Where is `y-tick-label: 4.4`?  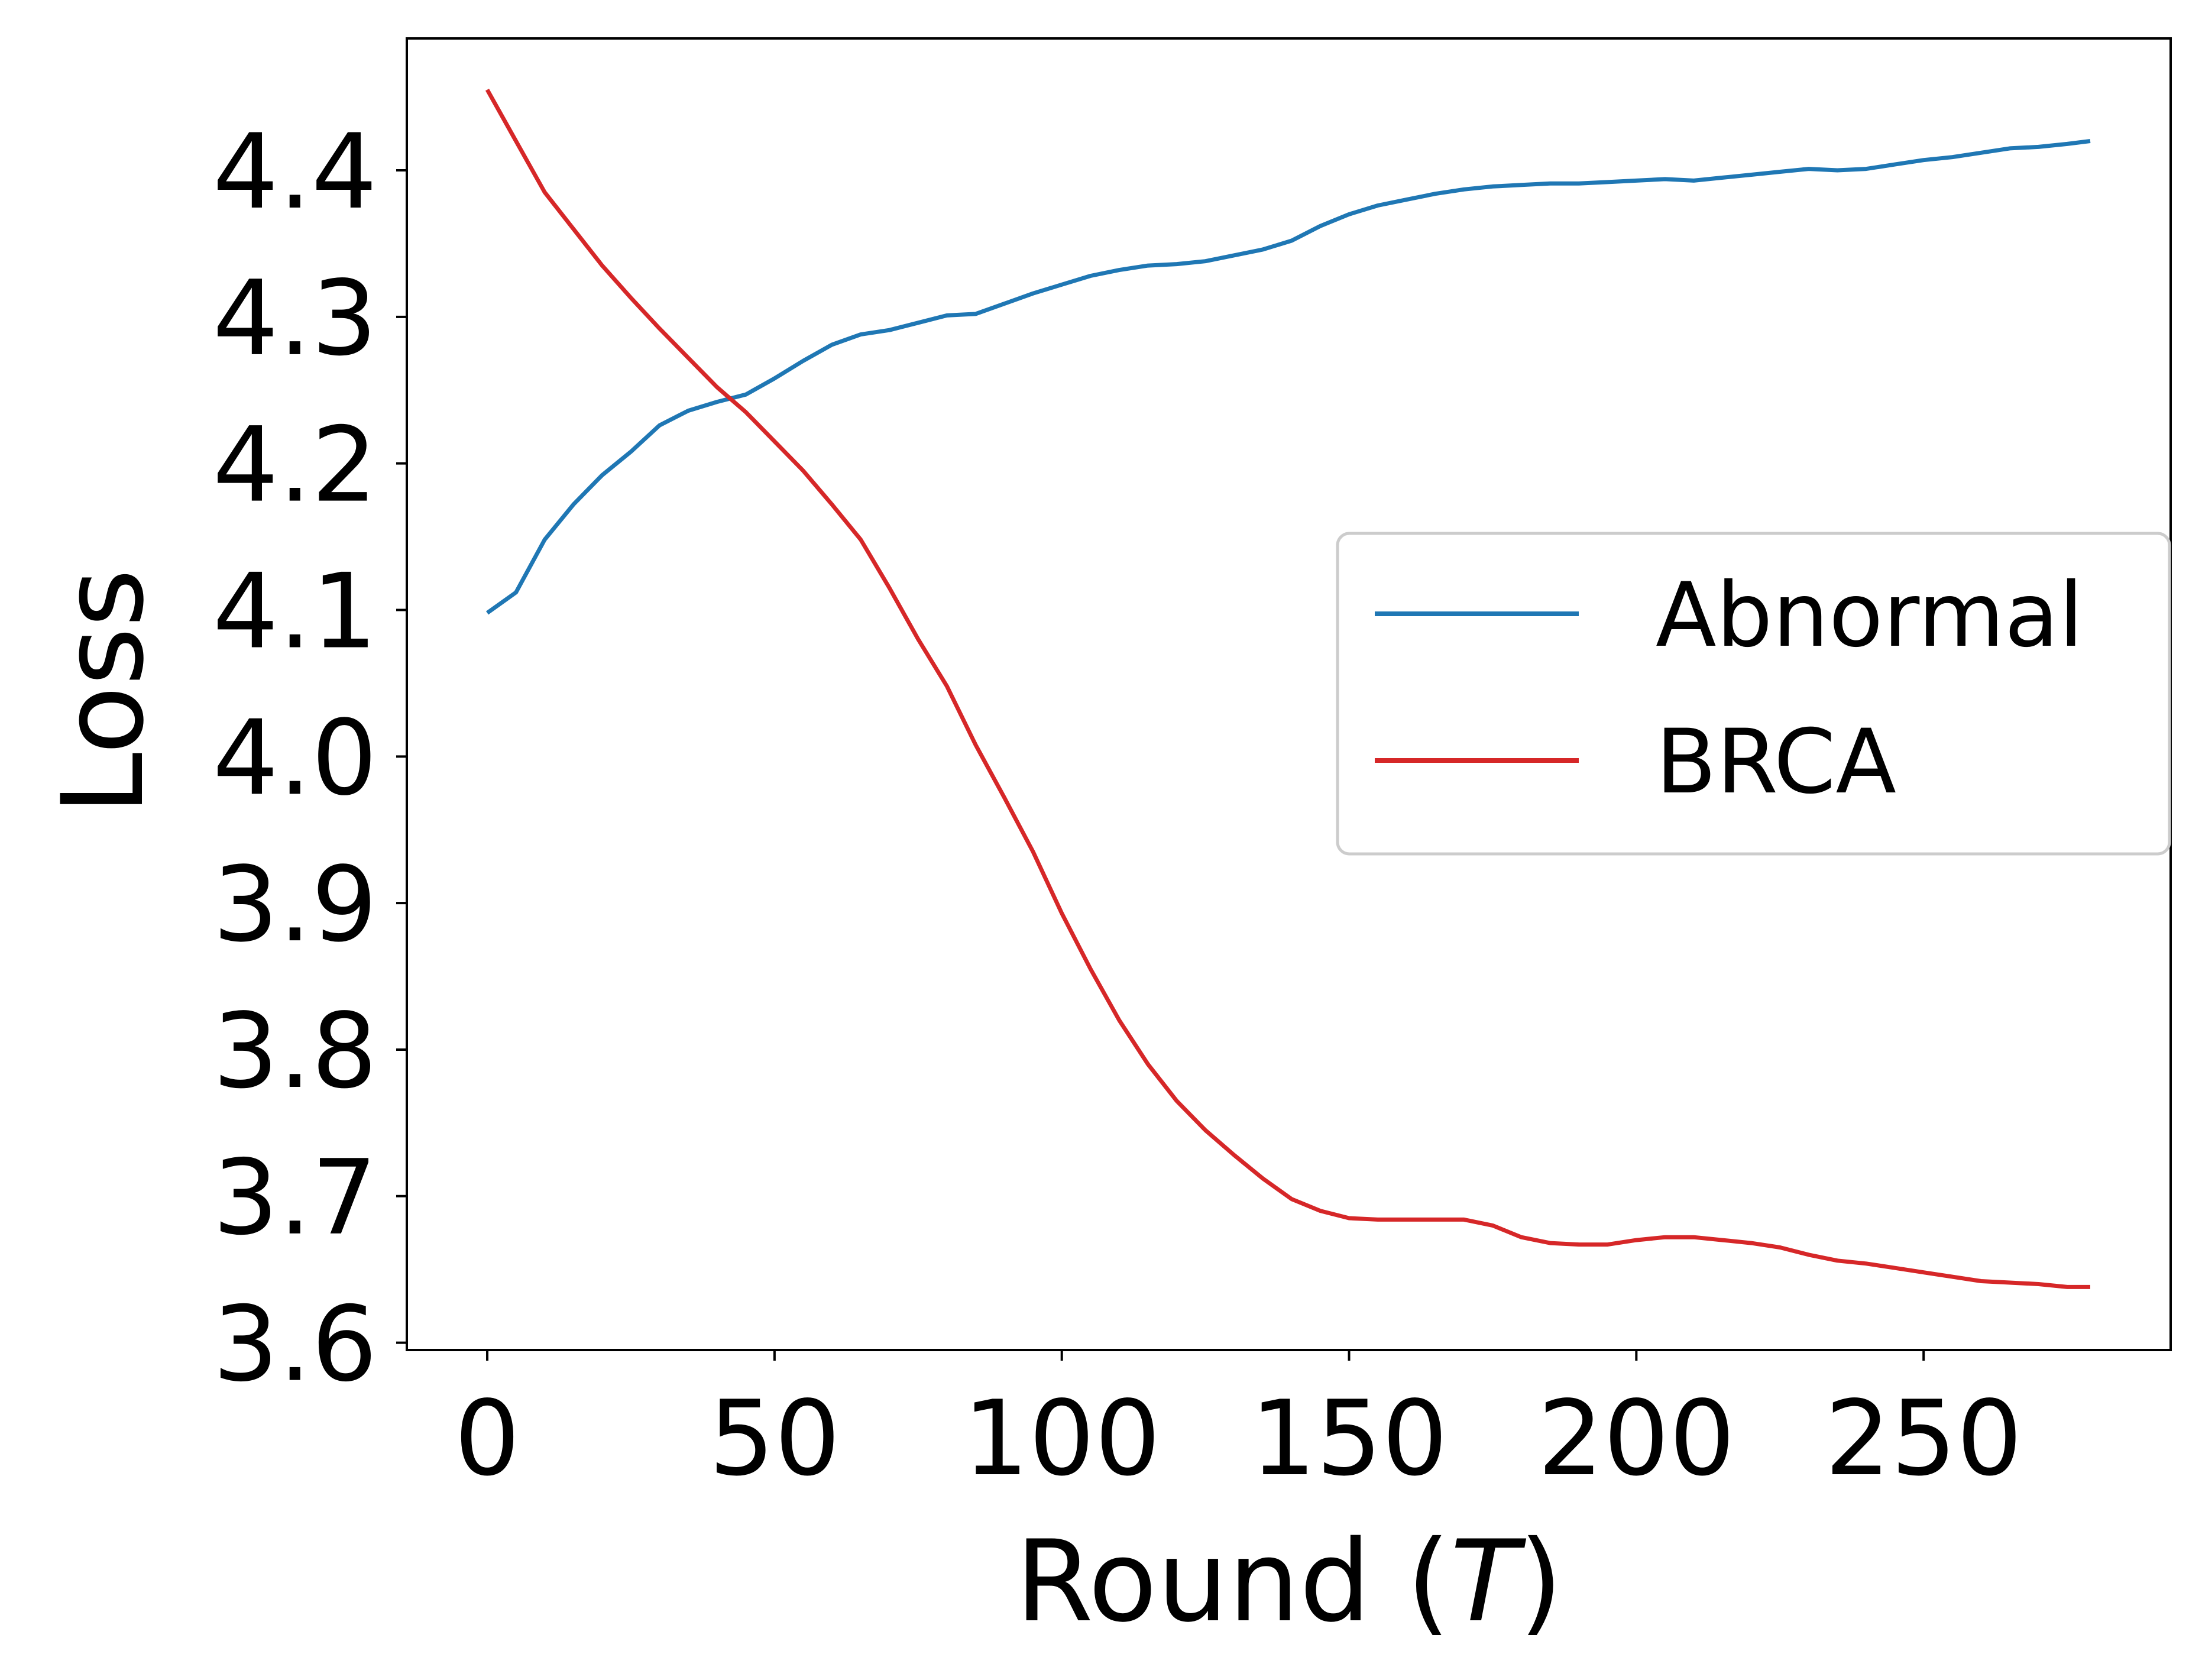
y-tick-label: 4.4 is located at coordinates (295, 172).